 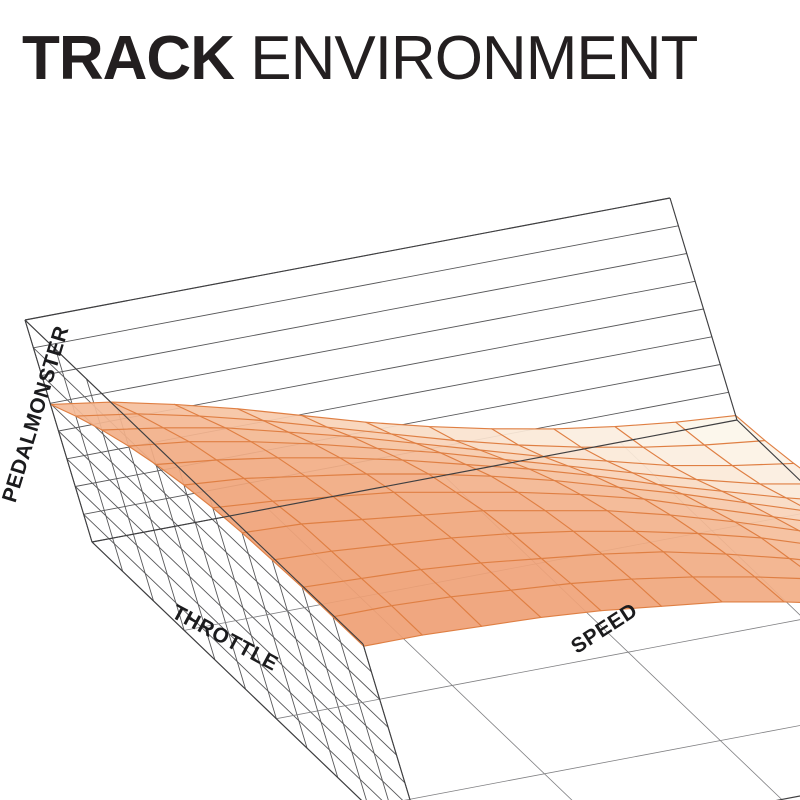 What do you see at coordinates (474, 58) in the screenshot?
I see `title-word-light: ENVIRONMENT` at bounding box center [474, 58].